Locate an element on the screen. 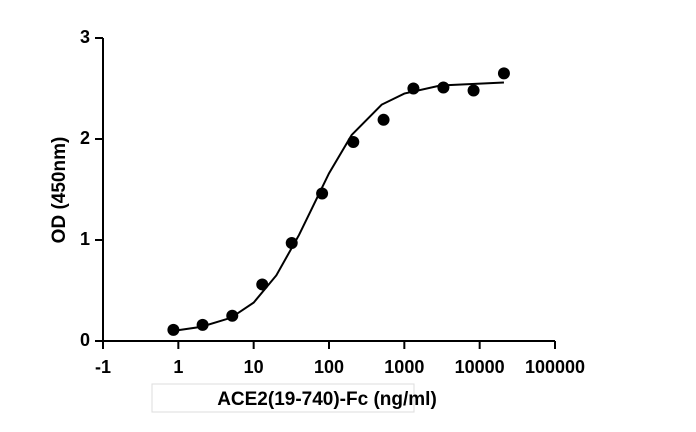 Image resolution: width=696 pixels, height=432 pixels. x-tick-label: -1 is located at coordinates (103, 367).